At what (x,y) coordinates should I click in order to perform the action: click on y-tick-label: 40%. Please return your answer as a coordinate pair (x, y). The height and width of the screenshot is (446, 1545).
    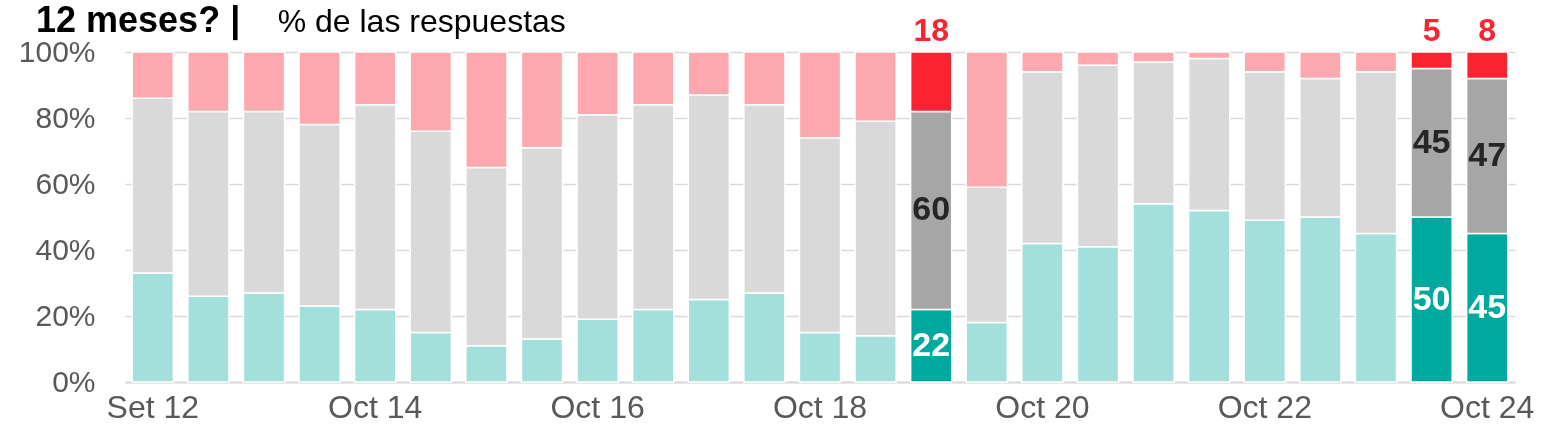
    Looking at the image, I should click on (65, 249).